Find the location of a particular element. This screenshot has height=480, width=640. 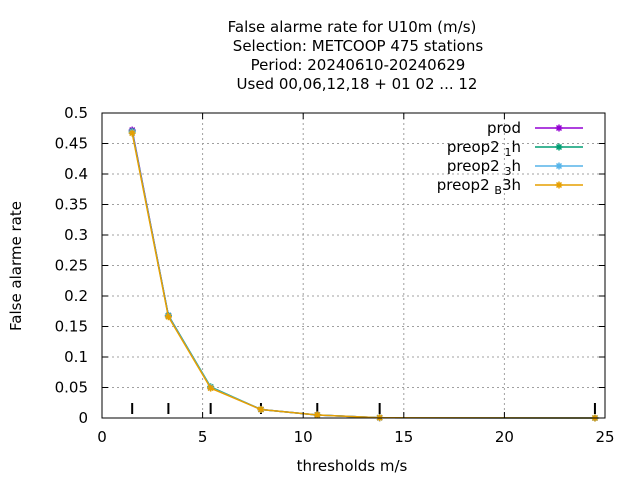

legend-item-prod: prod is located at coordinates (535, 128).